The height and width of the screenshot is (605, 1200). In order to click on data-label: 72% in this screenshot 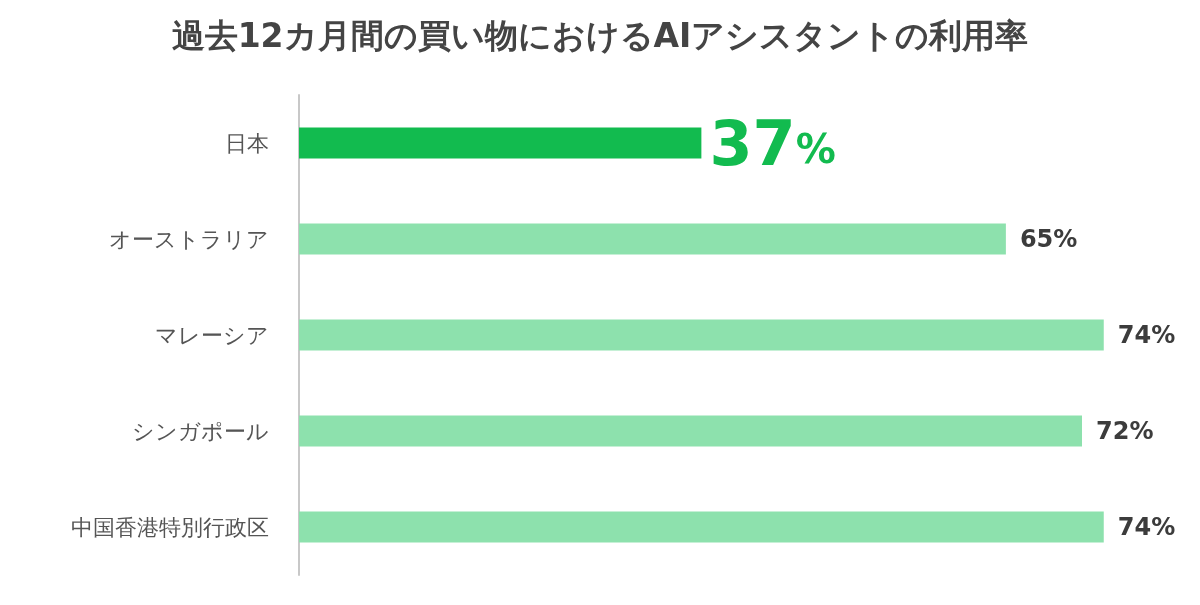, I will do `click(1125, 431)`.